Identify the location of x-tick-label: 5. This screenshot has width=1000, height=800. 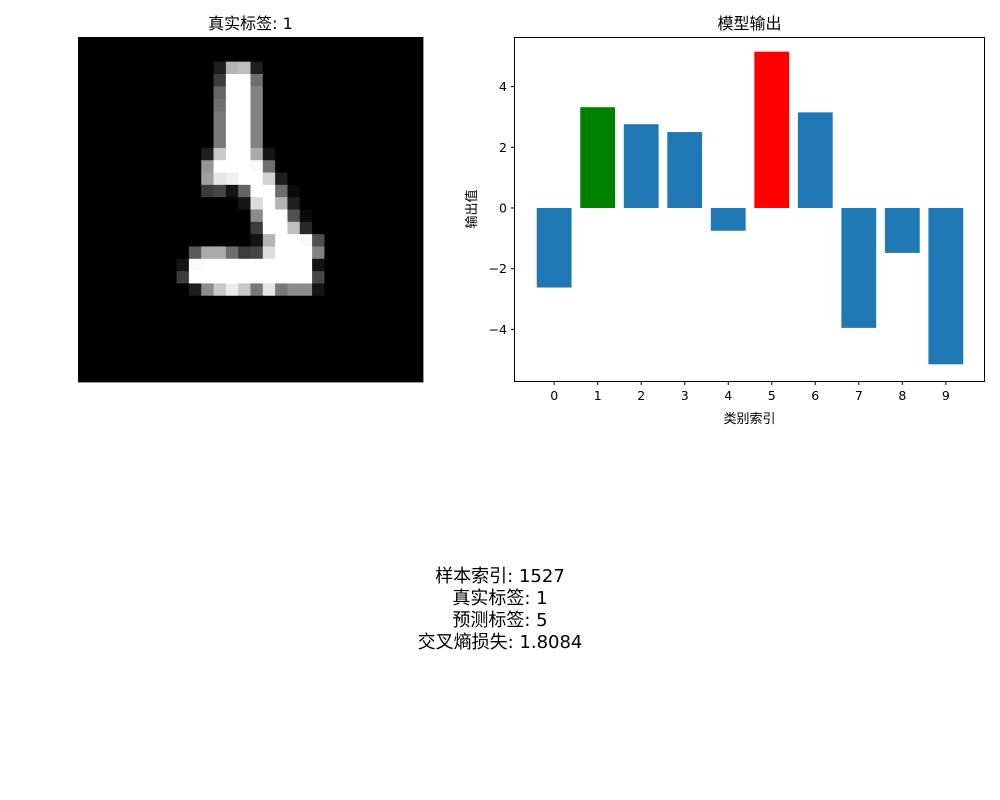
(772, 395).